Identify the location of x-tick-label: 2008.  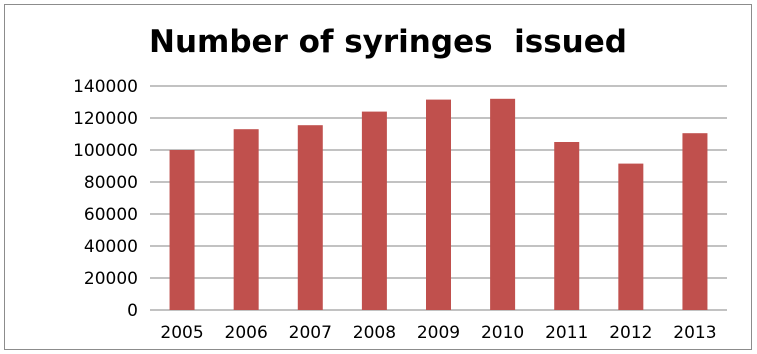
(374, 333).